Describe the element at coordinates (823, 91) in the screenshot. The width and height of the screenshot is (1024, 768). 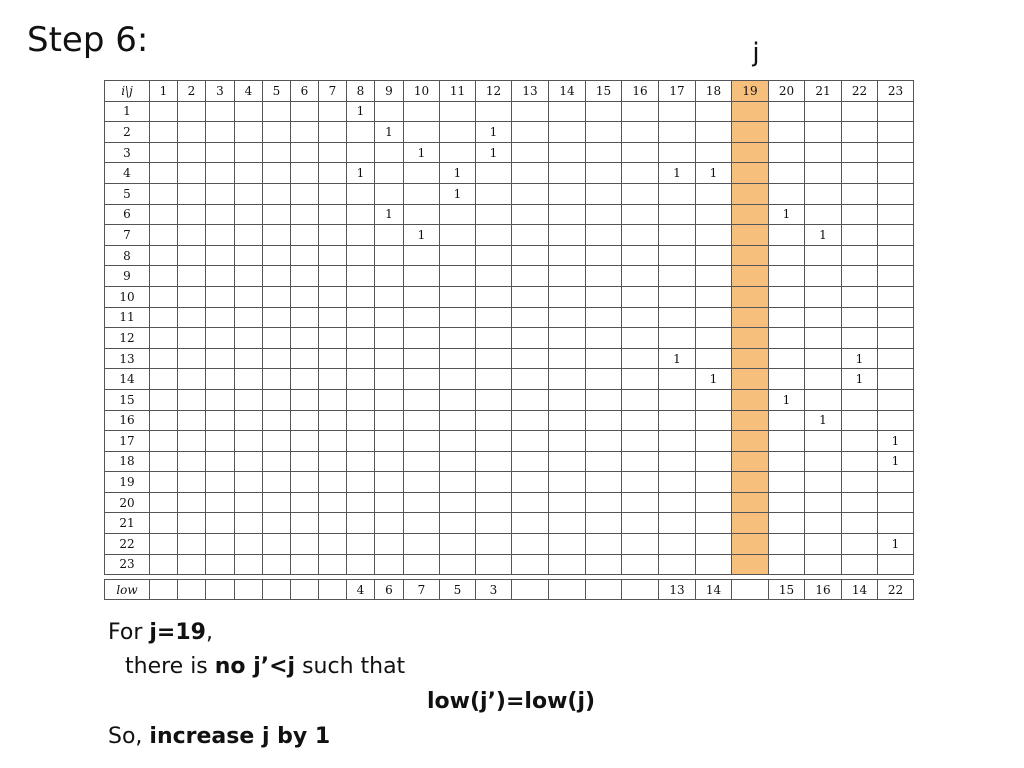
I see `column-header: 21` at that location.